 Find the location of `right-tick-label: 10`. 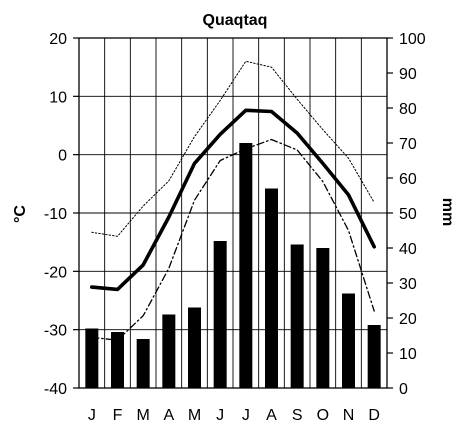

right-tick-label: 10 is located at coordinates (408, 354).